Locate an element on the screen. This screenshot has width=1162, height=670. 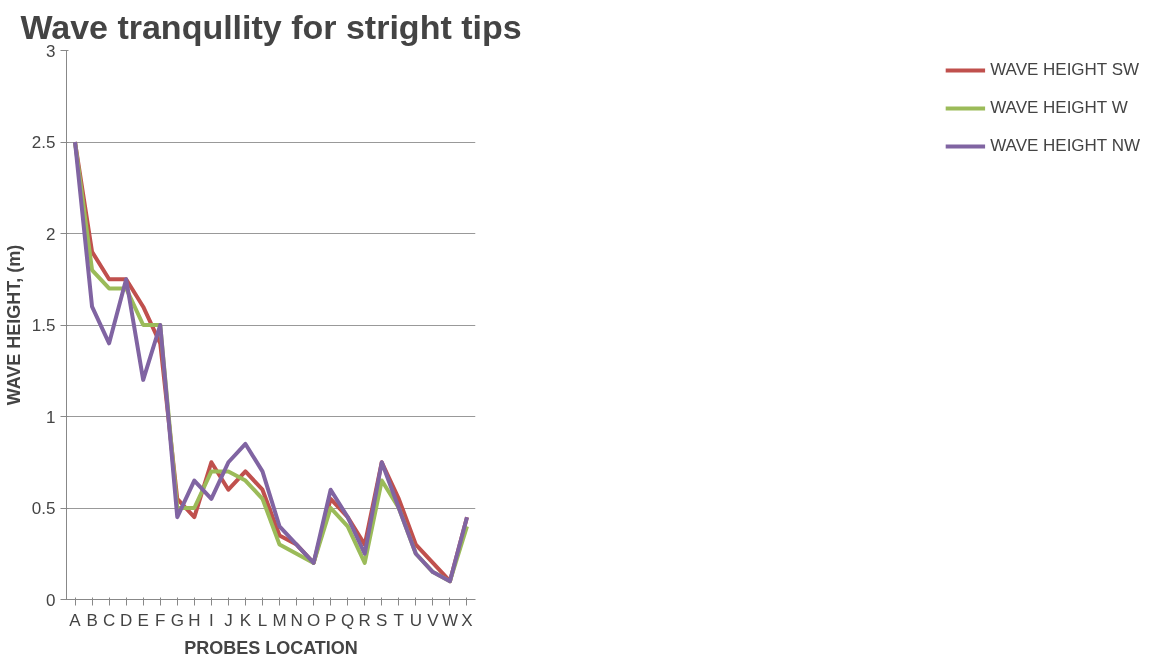
y-tick-label: 2.5 is located at coordinates (43, 142).